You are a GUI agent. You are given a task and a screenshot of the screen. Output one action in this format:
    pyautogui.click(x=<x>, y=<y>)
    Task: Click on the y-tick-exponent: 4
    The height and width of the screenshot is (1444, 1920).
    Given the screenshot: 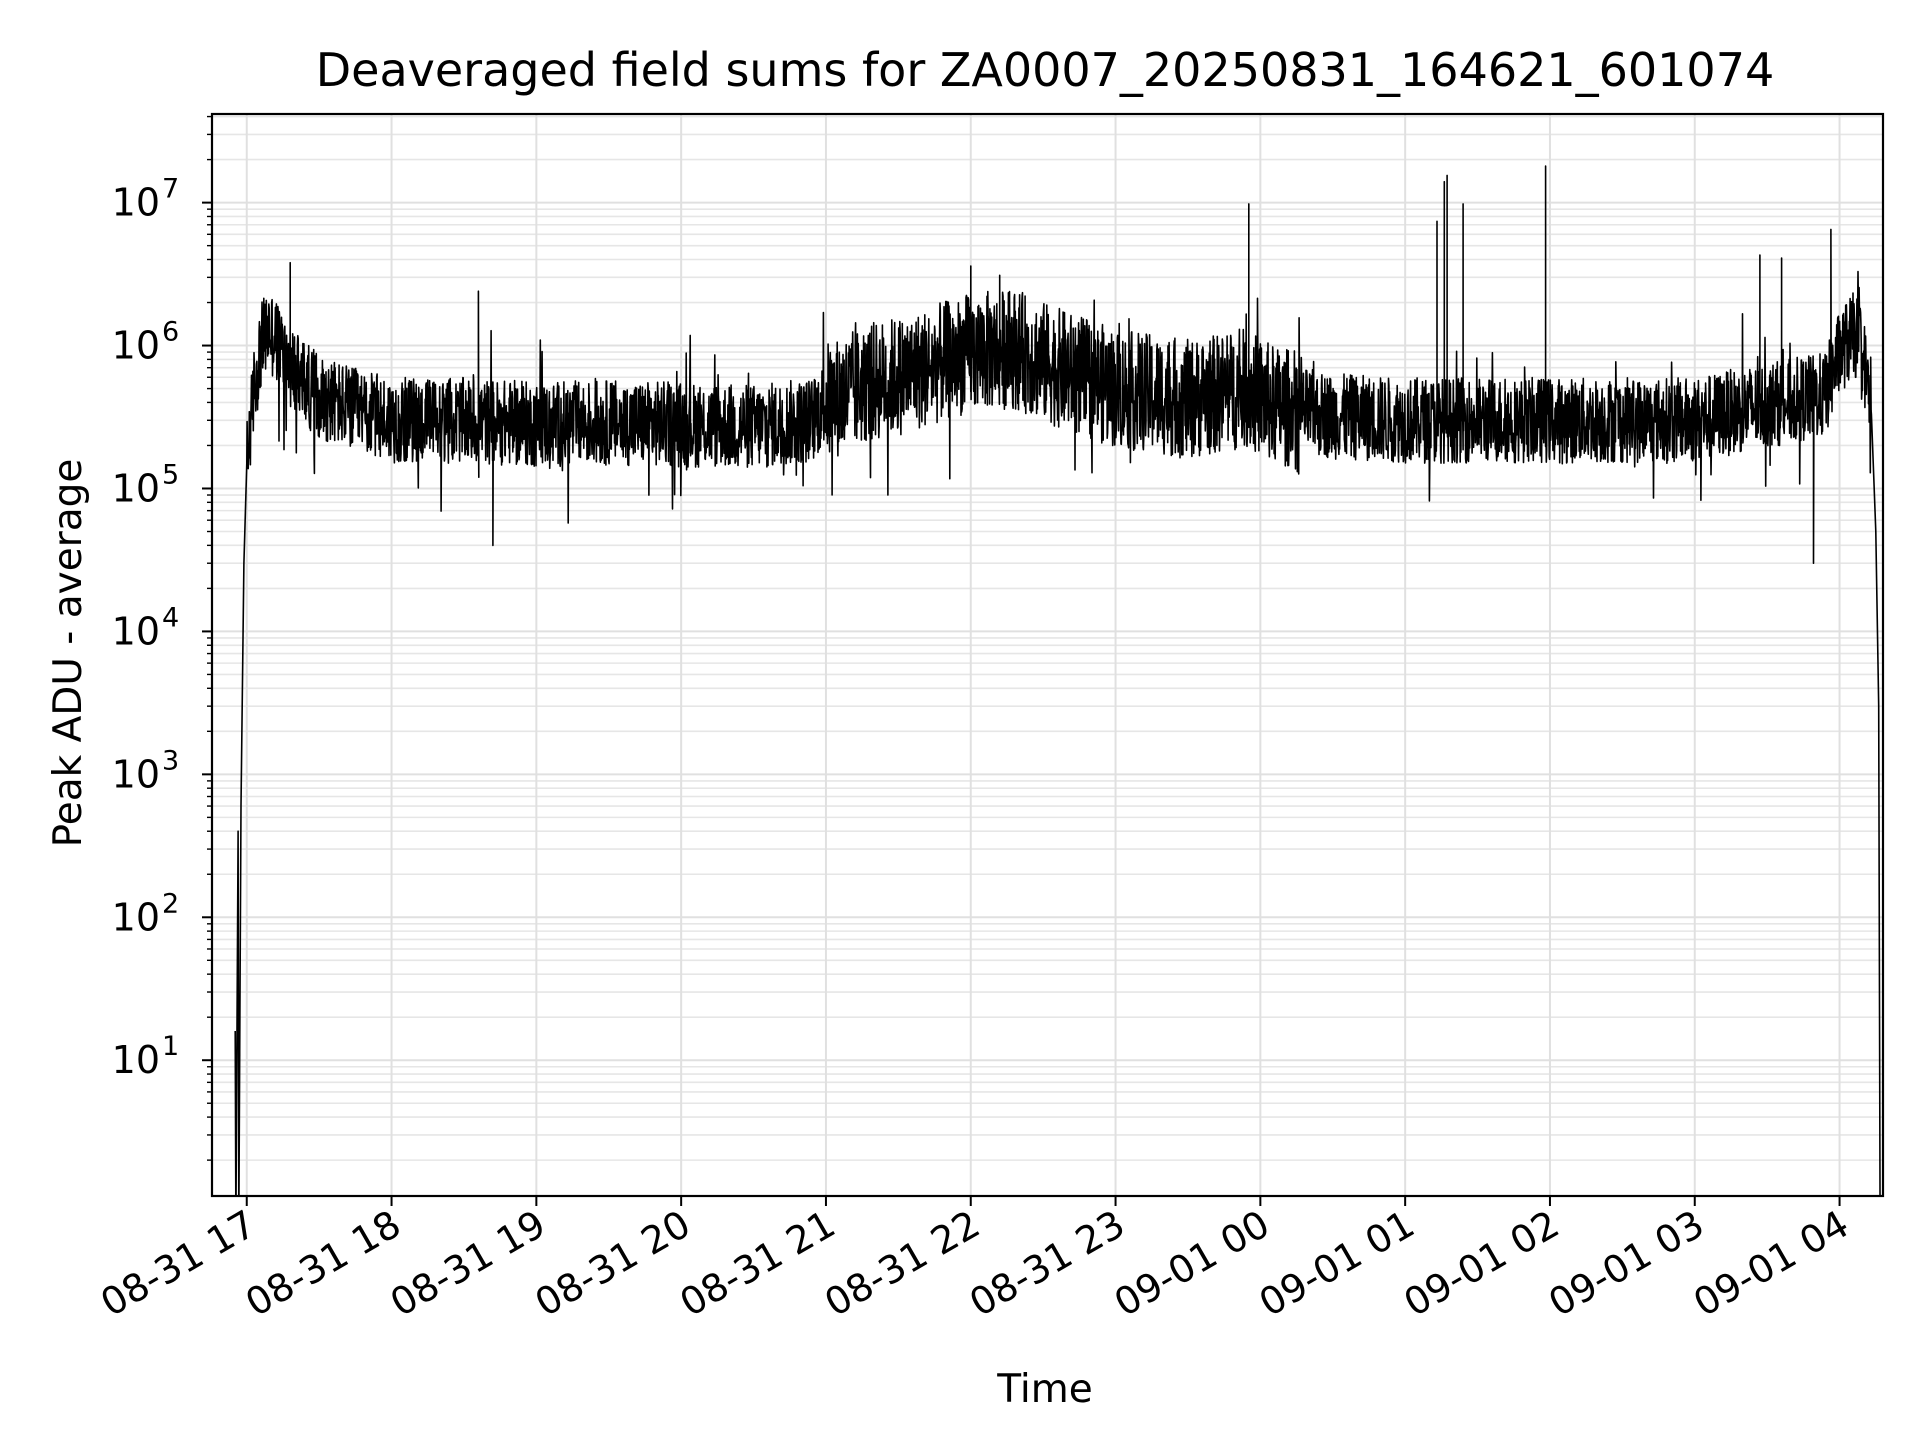 What is the action you would take?
    pyautogui.click(x=170, y=617)
    